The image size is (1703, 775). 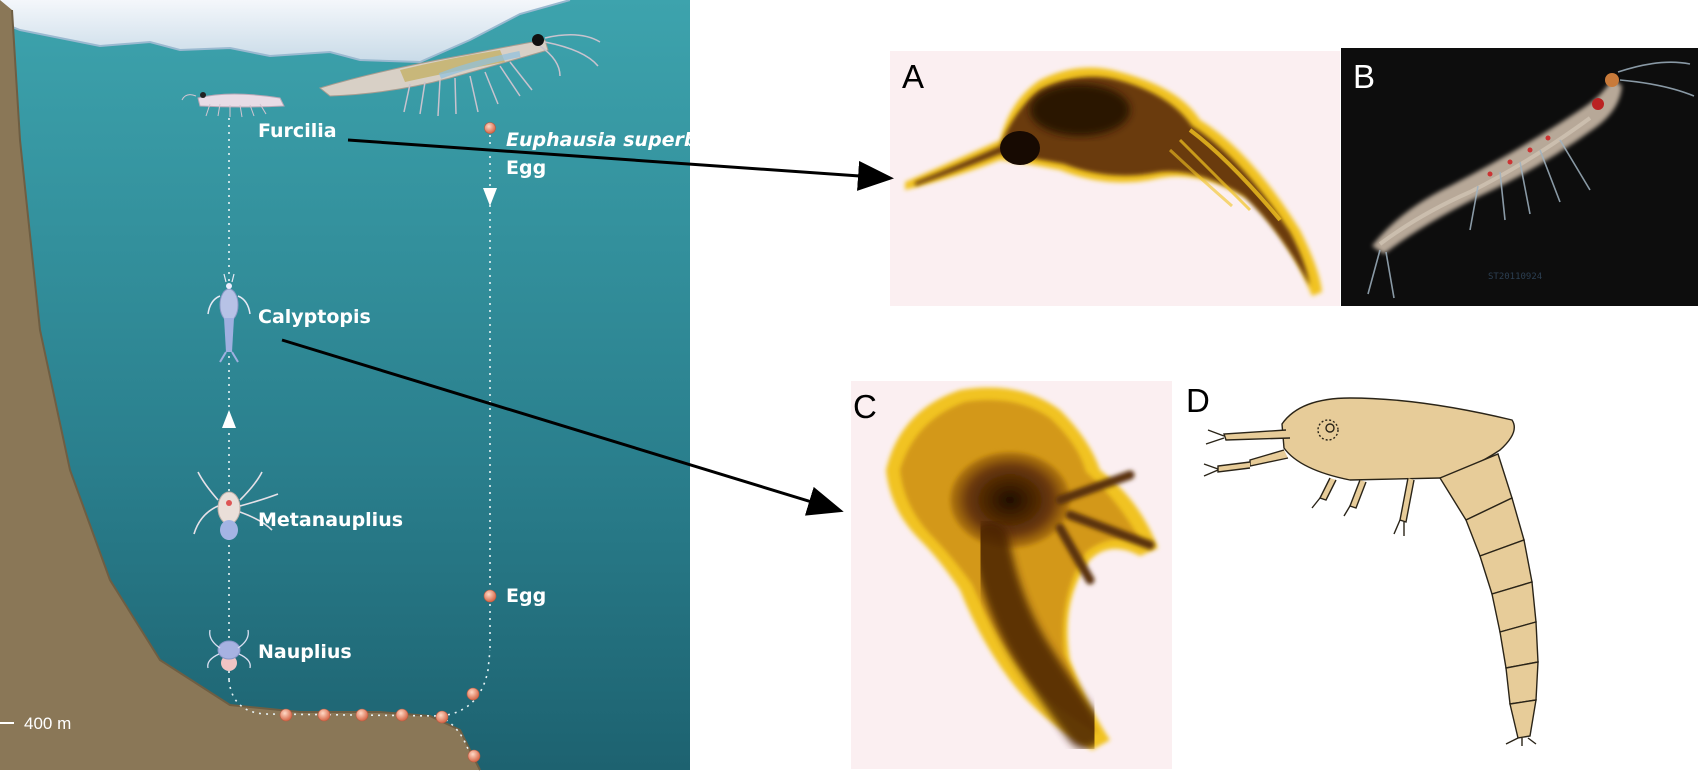 I want to click on panel-b: ST20110924 B, so click(x=1519, y=177).